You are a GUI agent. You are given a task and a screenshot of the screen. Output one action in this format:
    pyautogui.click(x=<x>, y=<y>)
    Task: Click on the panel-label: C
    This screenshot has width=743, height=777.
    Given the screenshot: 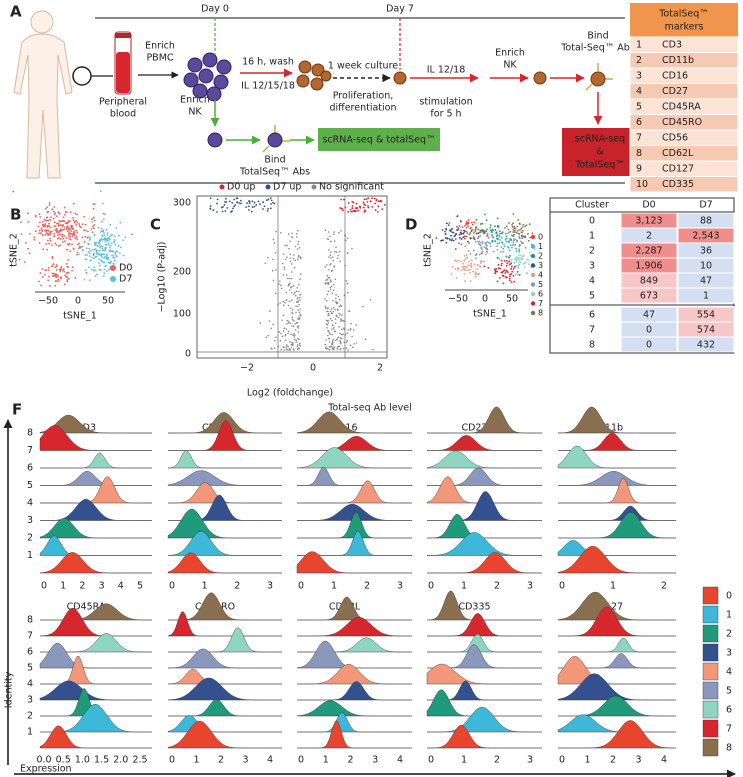 What is the action you would take?
    pyautogui.click(x=155, y=225)
    